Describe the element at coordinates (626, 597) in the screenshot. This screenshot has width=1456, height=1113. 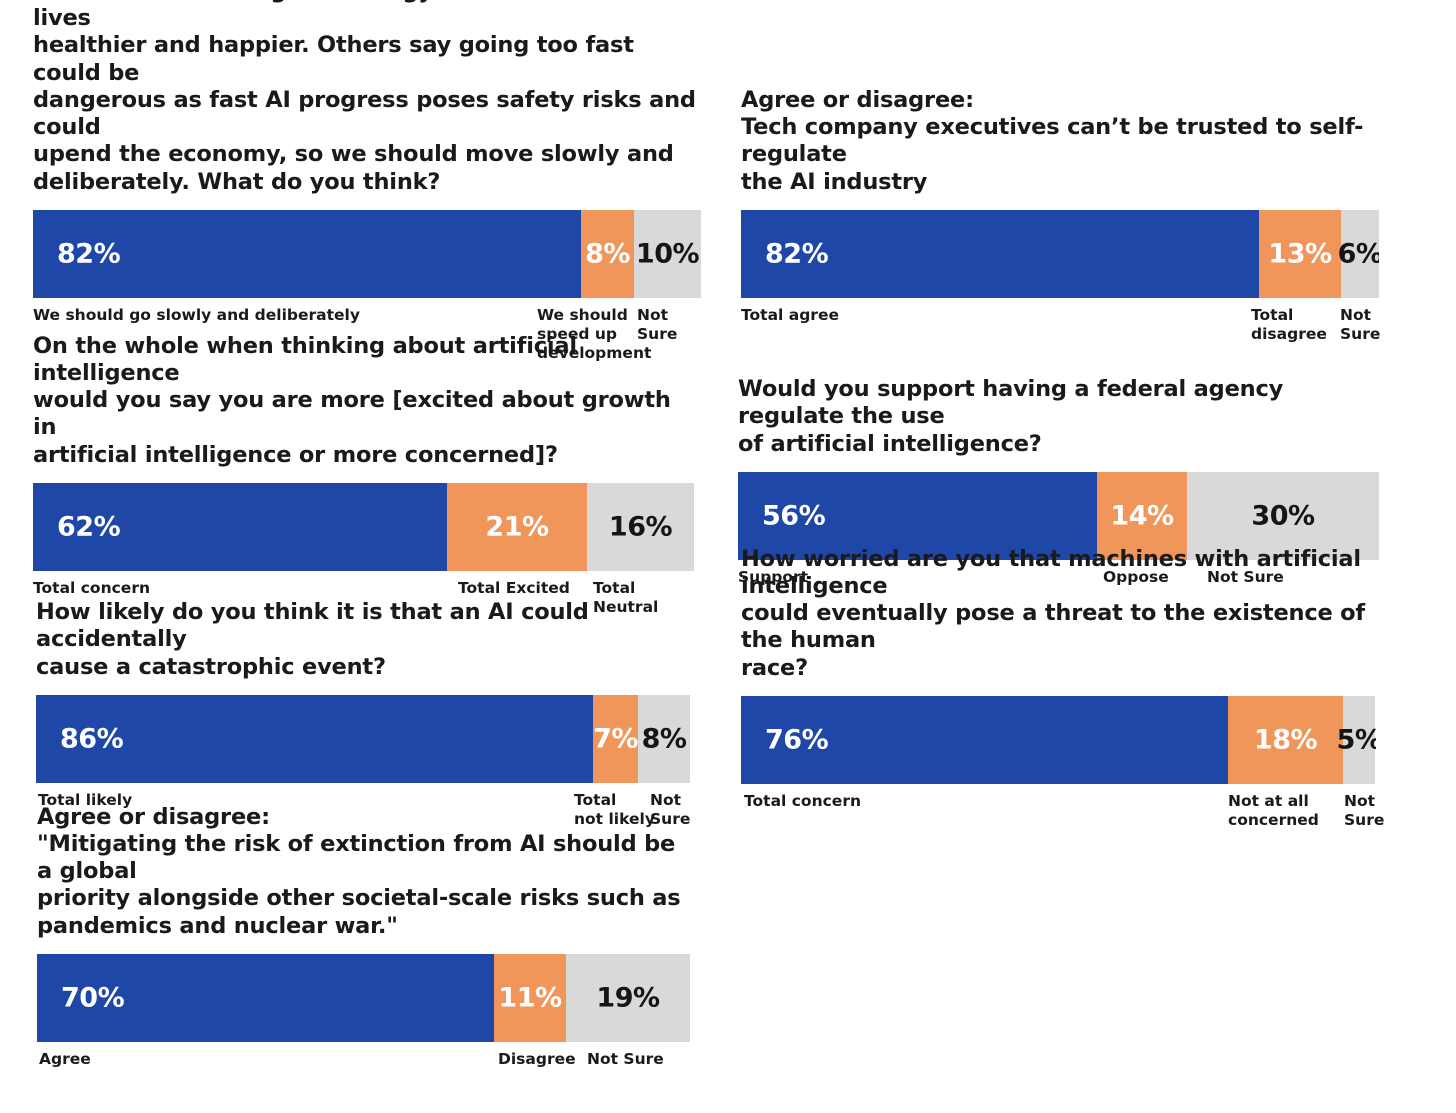
I see `category-label: Total Neutral` at that location.